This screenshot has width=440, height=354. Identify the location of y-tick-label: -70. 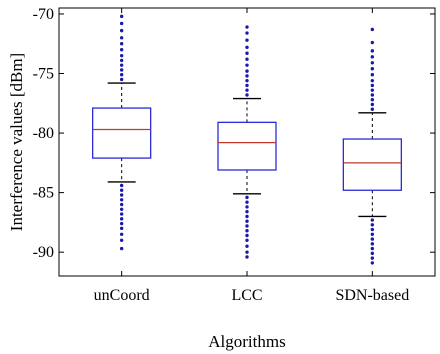
(43, 14).